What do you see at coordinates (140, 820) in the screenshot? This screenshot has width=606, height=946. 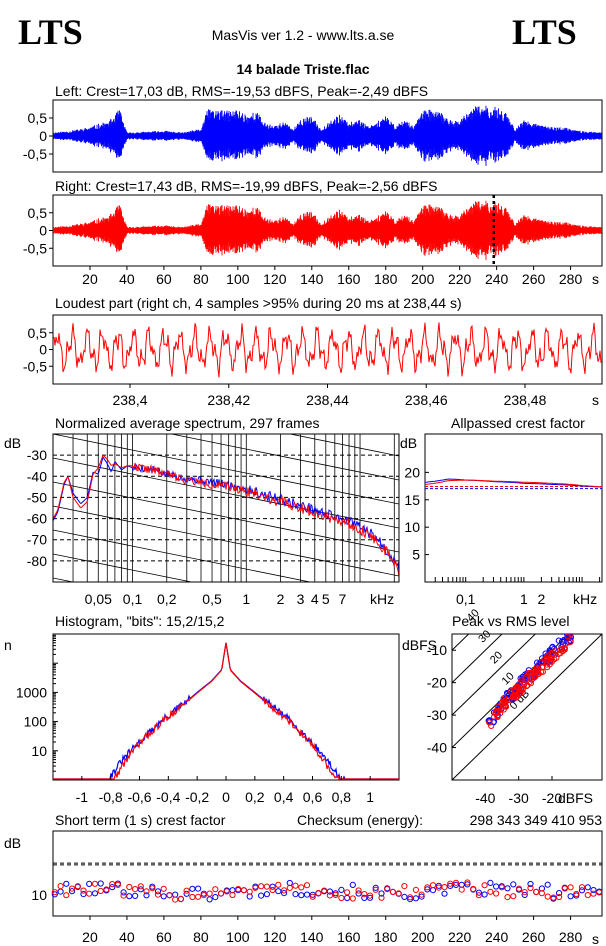 I see `shortcrest-title: Short term (1 s) crest factor` at bounding box center [140, 820].